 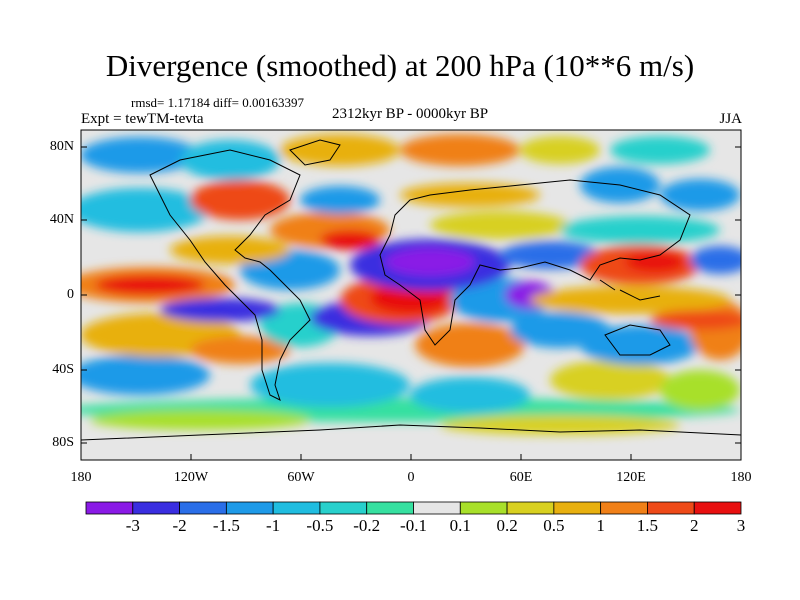 I want to click on eurasia-africa-coastline, so click(x=535, y=262).